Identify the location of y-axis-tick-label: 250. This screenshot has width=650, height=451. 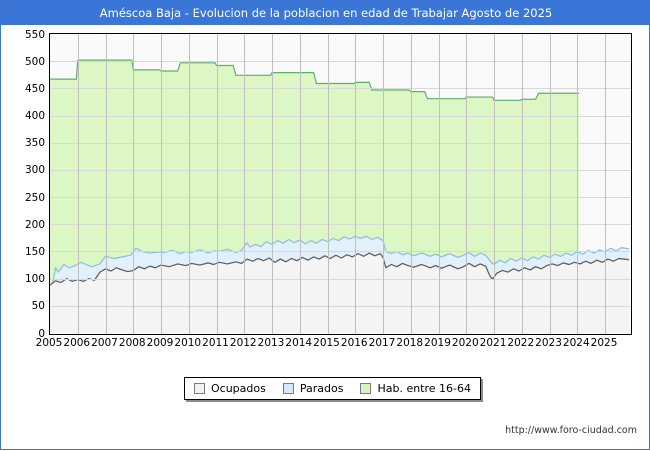
(34, 197).